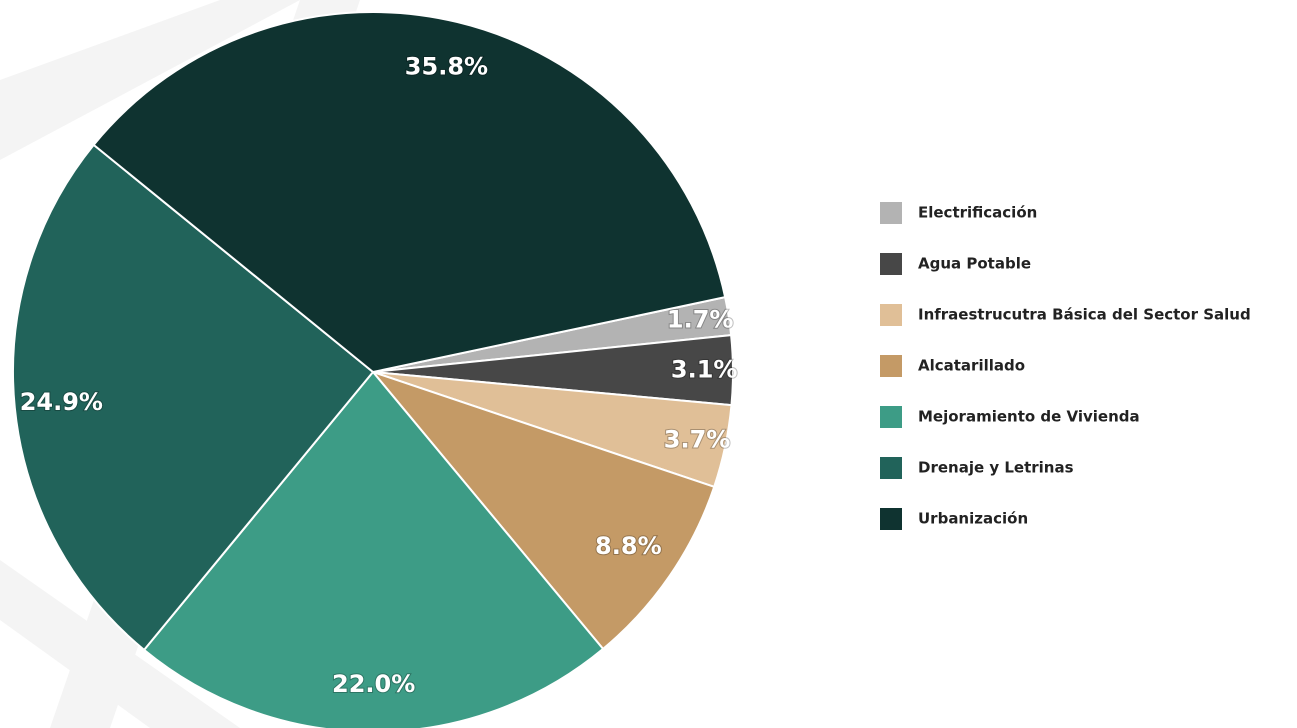  What do you see at coordinates (697, 440) in the screenshot?
I see `data-label: 3.7%` at bounding box center [697, 440].